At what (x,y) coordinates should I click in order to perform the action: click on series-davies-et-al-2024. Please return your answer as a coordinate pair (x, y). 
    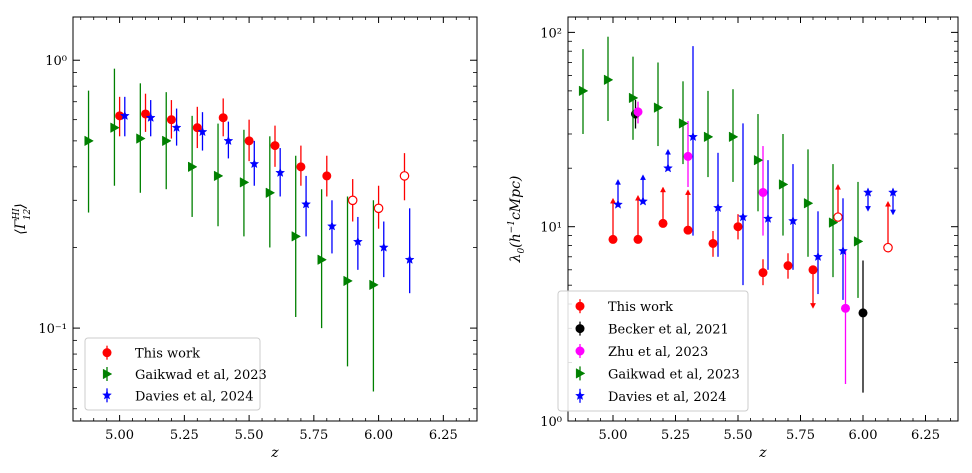
    Looking at the image, I should click on (267, 195).